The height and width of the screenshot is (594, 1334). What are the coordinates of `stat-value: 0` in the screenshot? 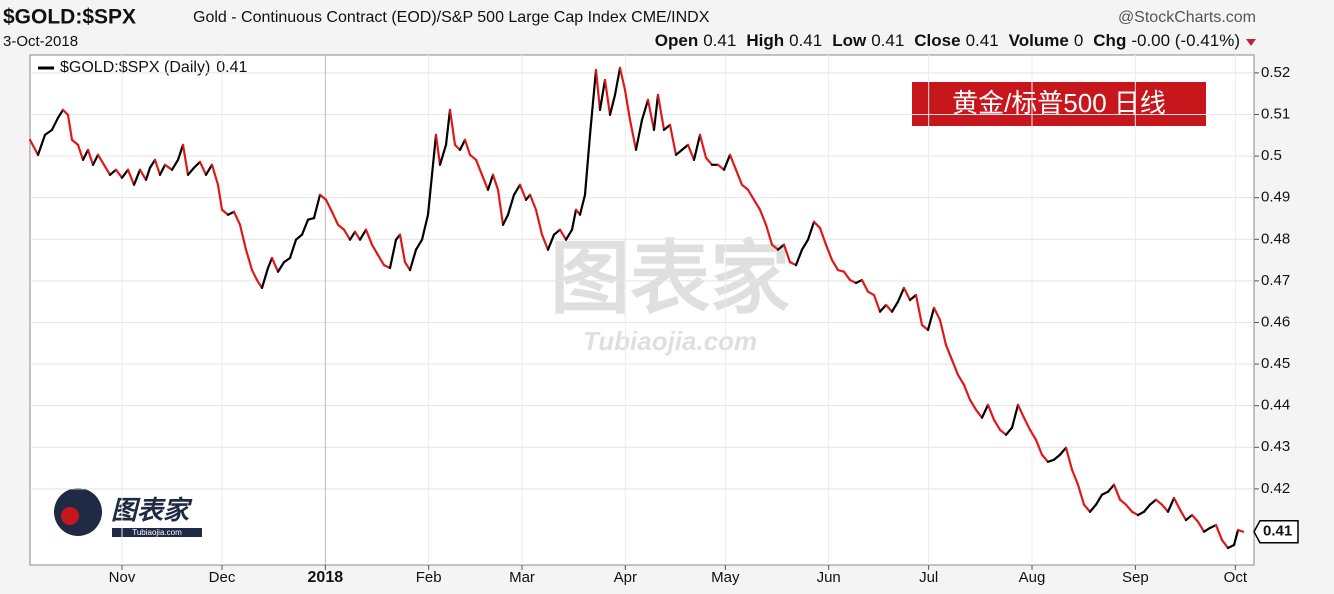 It's located at (1078, 40).